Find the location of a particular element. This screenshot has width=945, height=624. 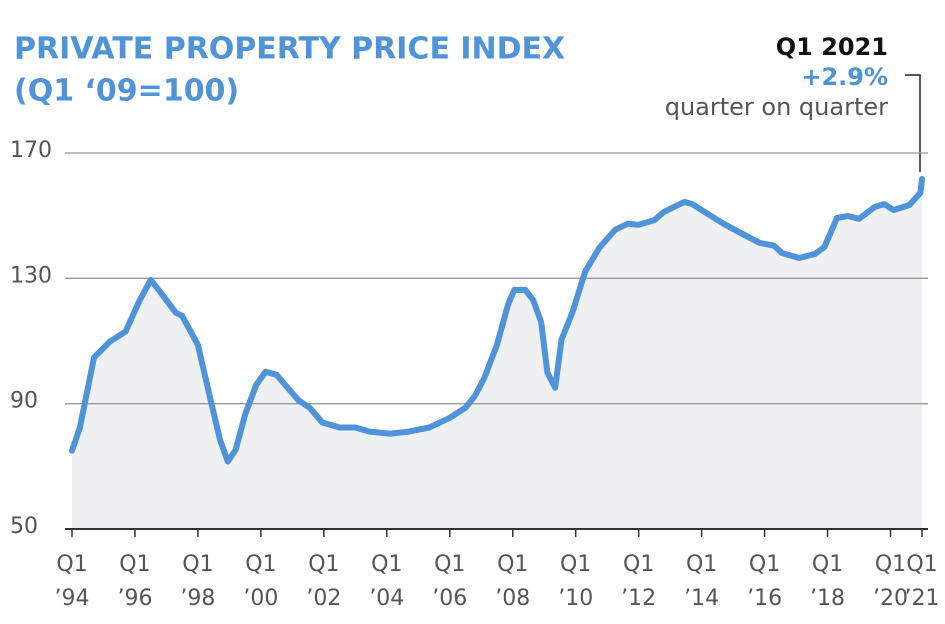

y-tick-label: 170 is located at coordinates (31, 150).